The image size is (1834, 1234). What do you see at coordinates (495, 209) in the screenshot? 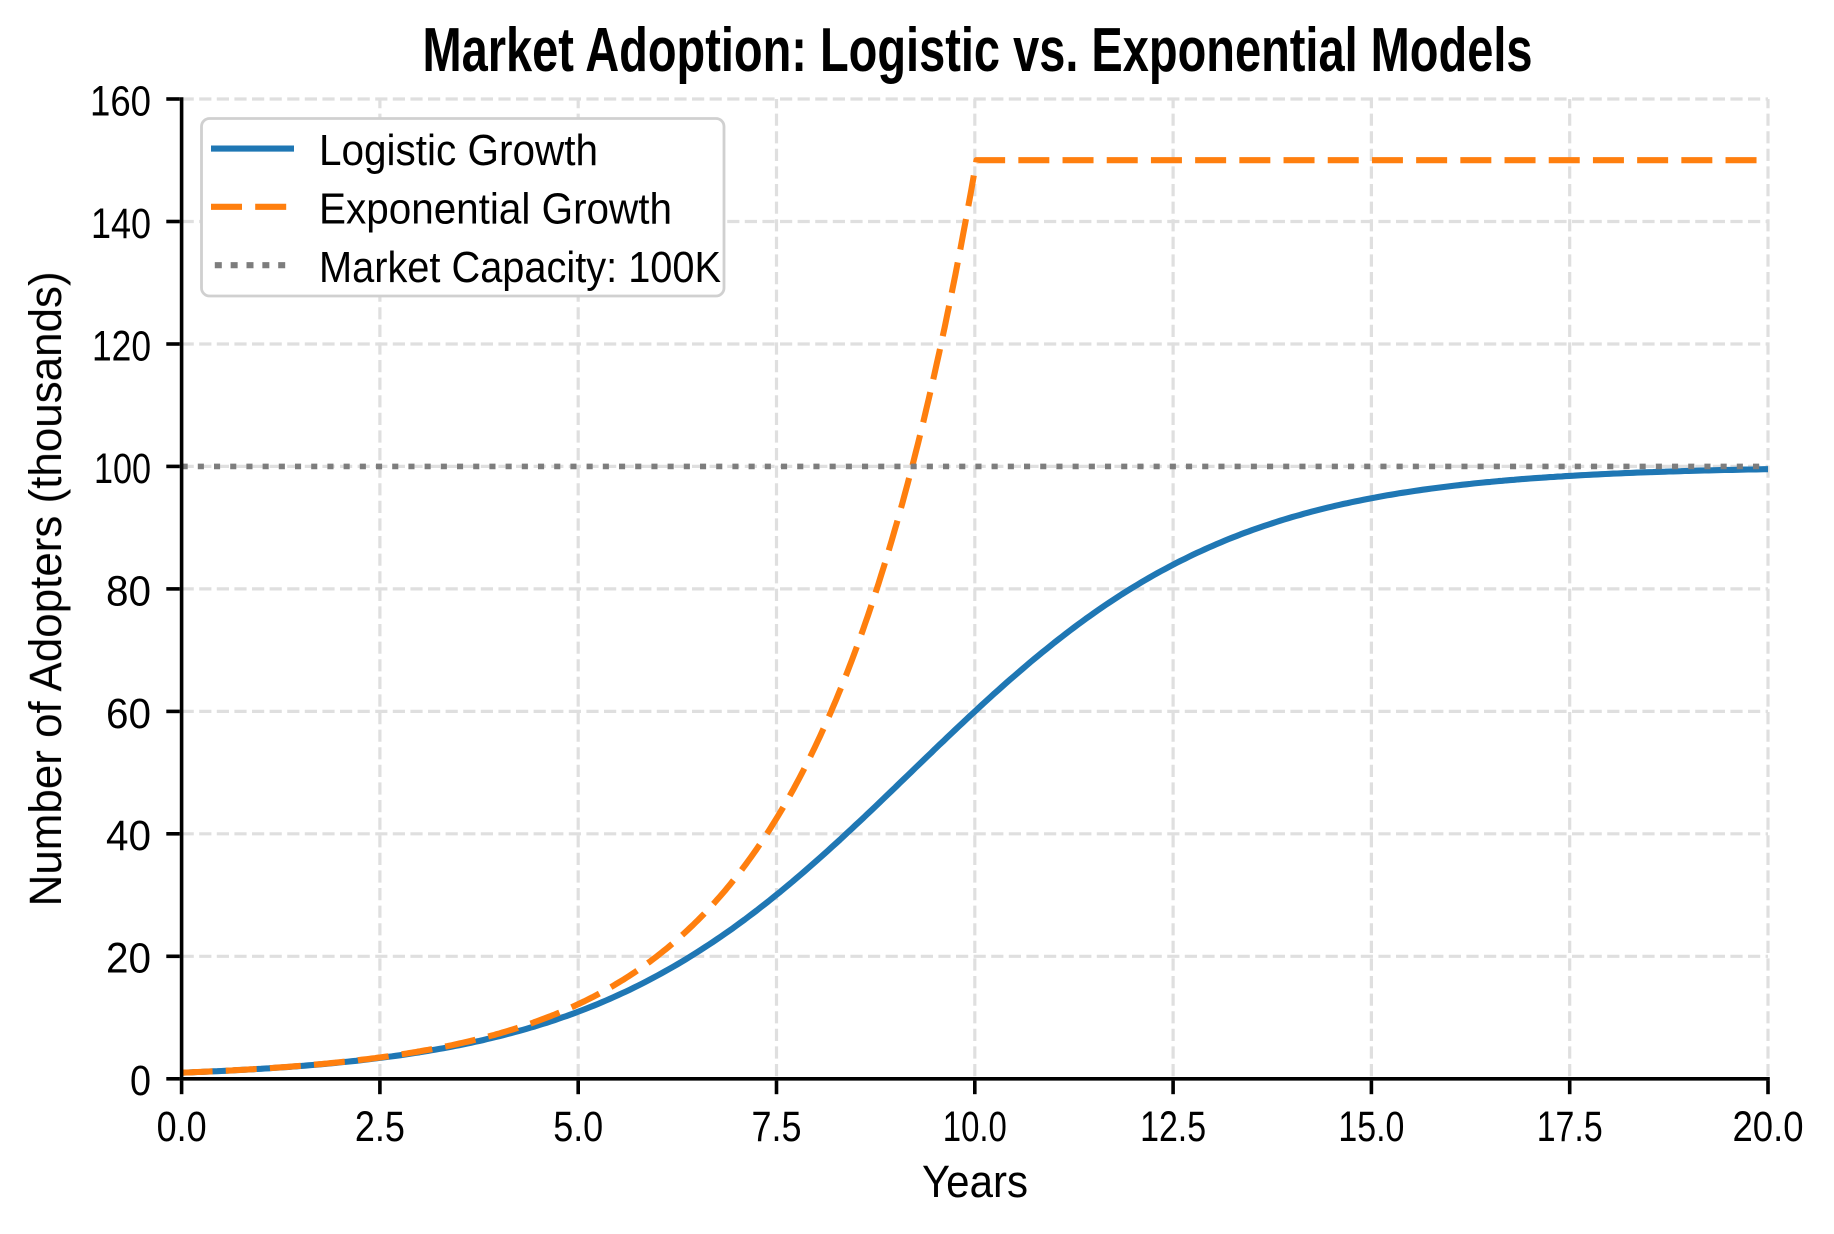
I see `svg-text: Exponential Growth` at bounding box center [495, 209].